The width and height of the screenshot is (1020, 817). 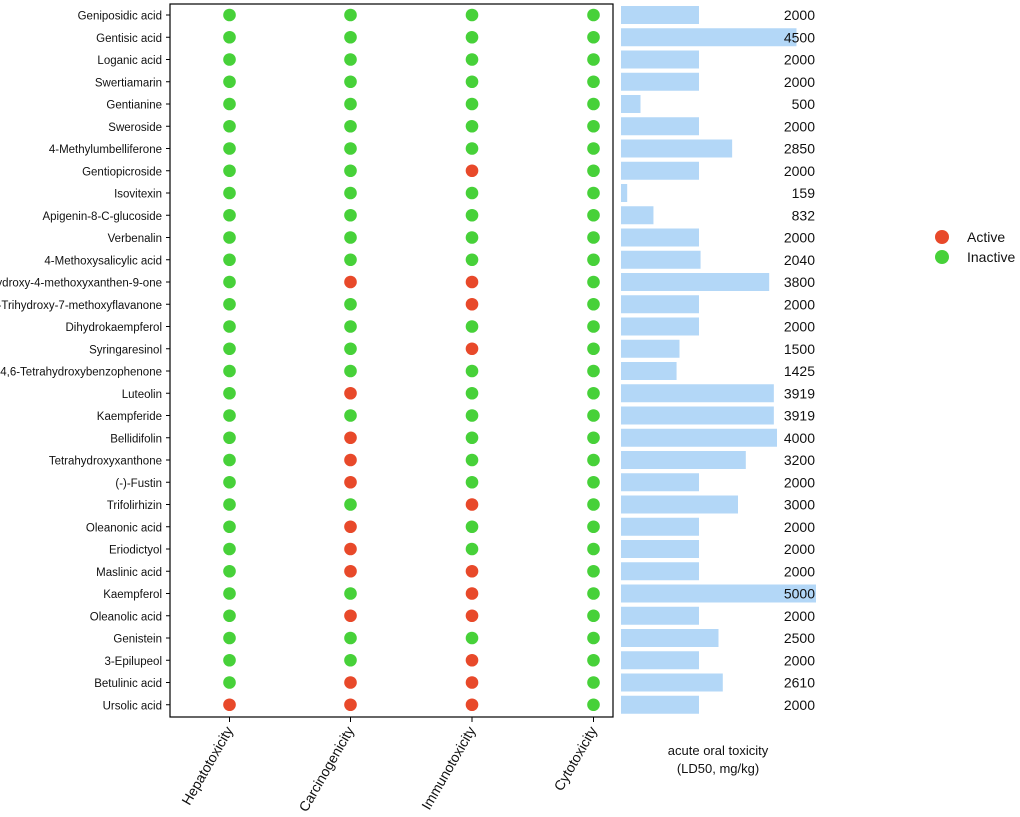 What do you see at coordinates (135, 239) in the screenshot?
I see `compound-label: Verbenalin` at bounding box center [135, 239].